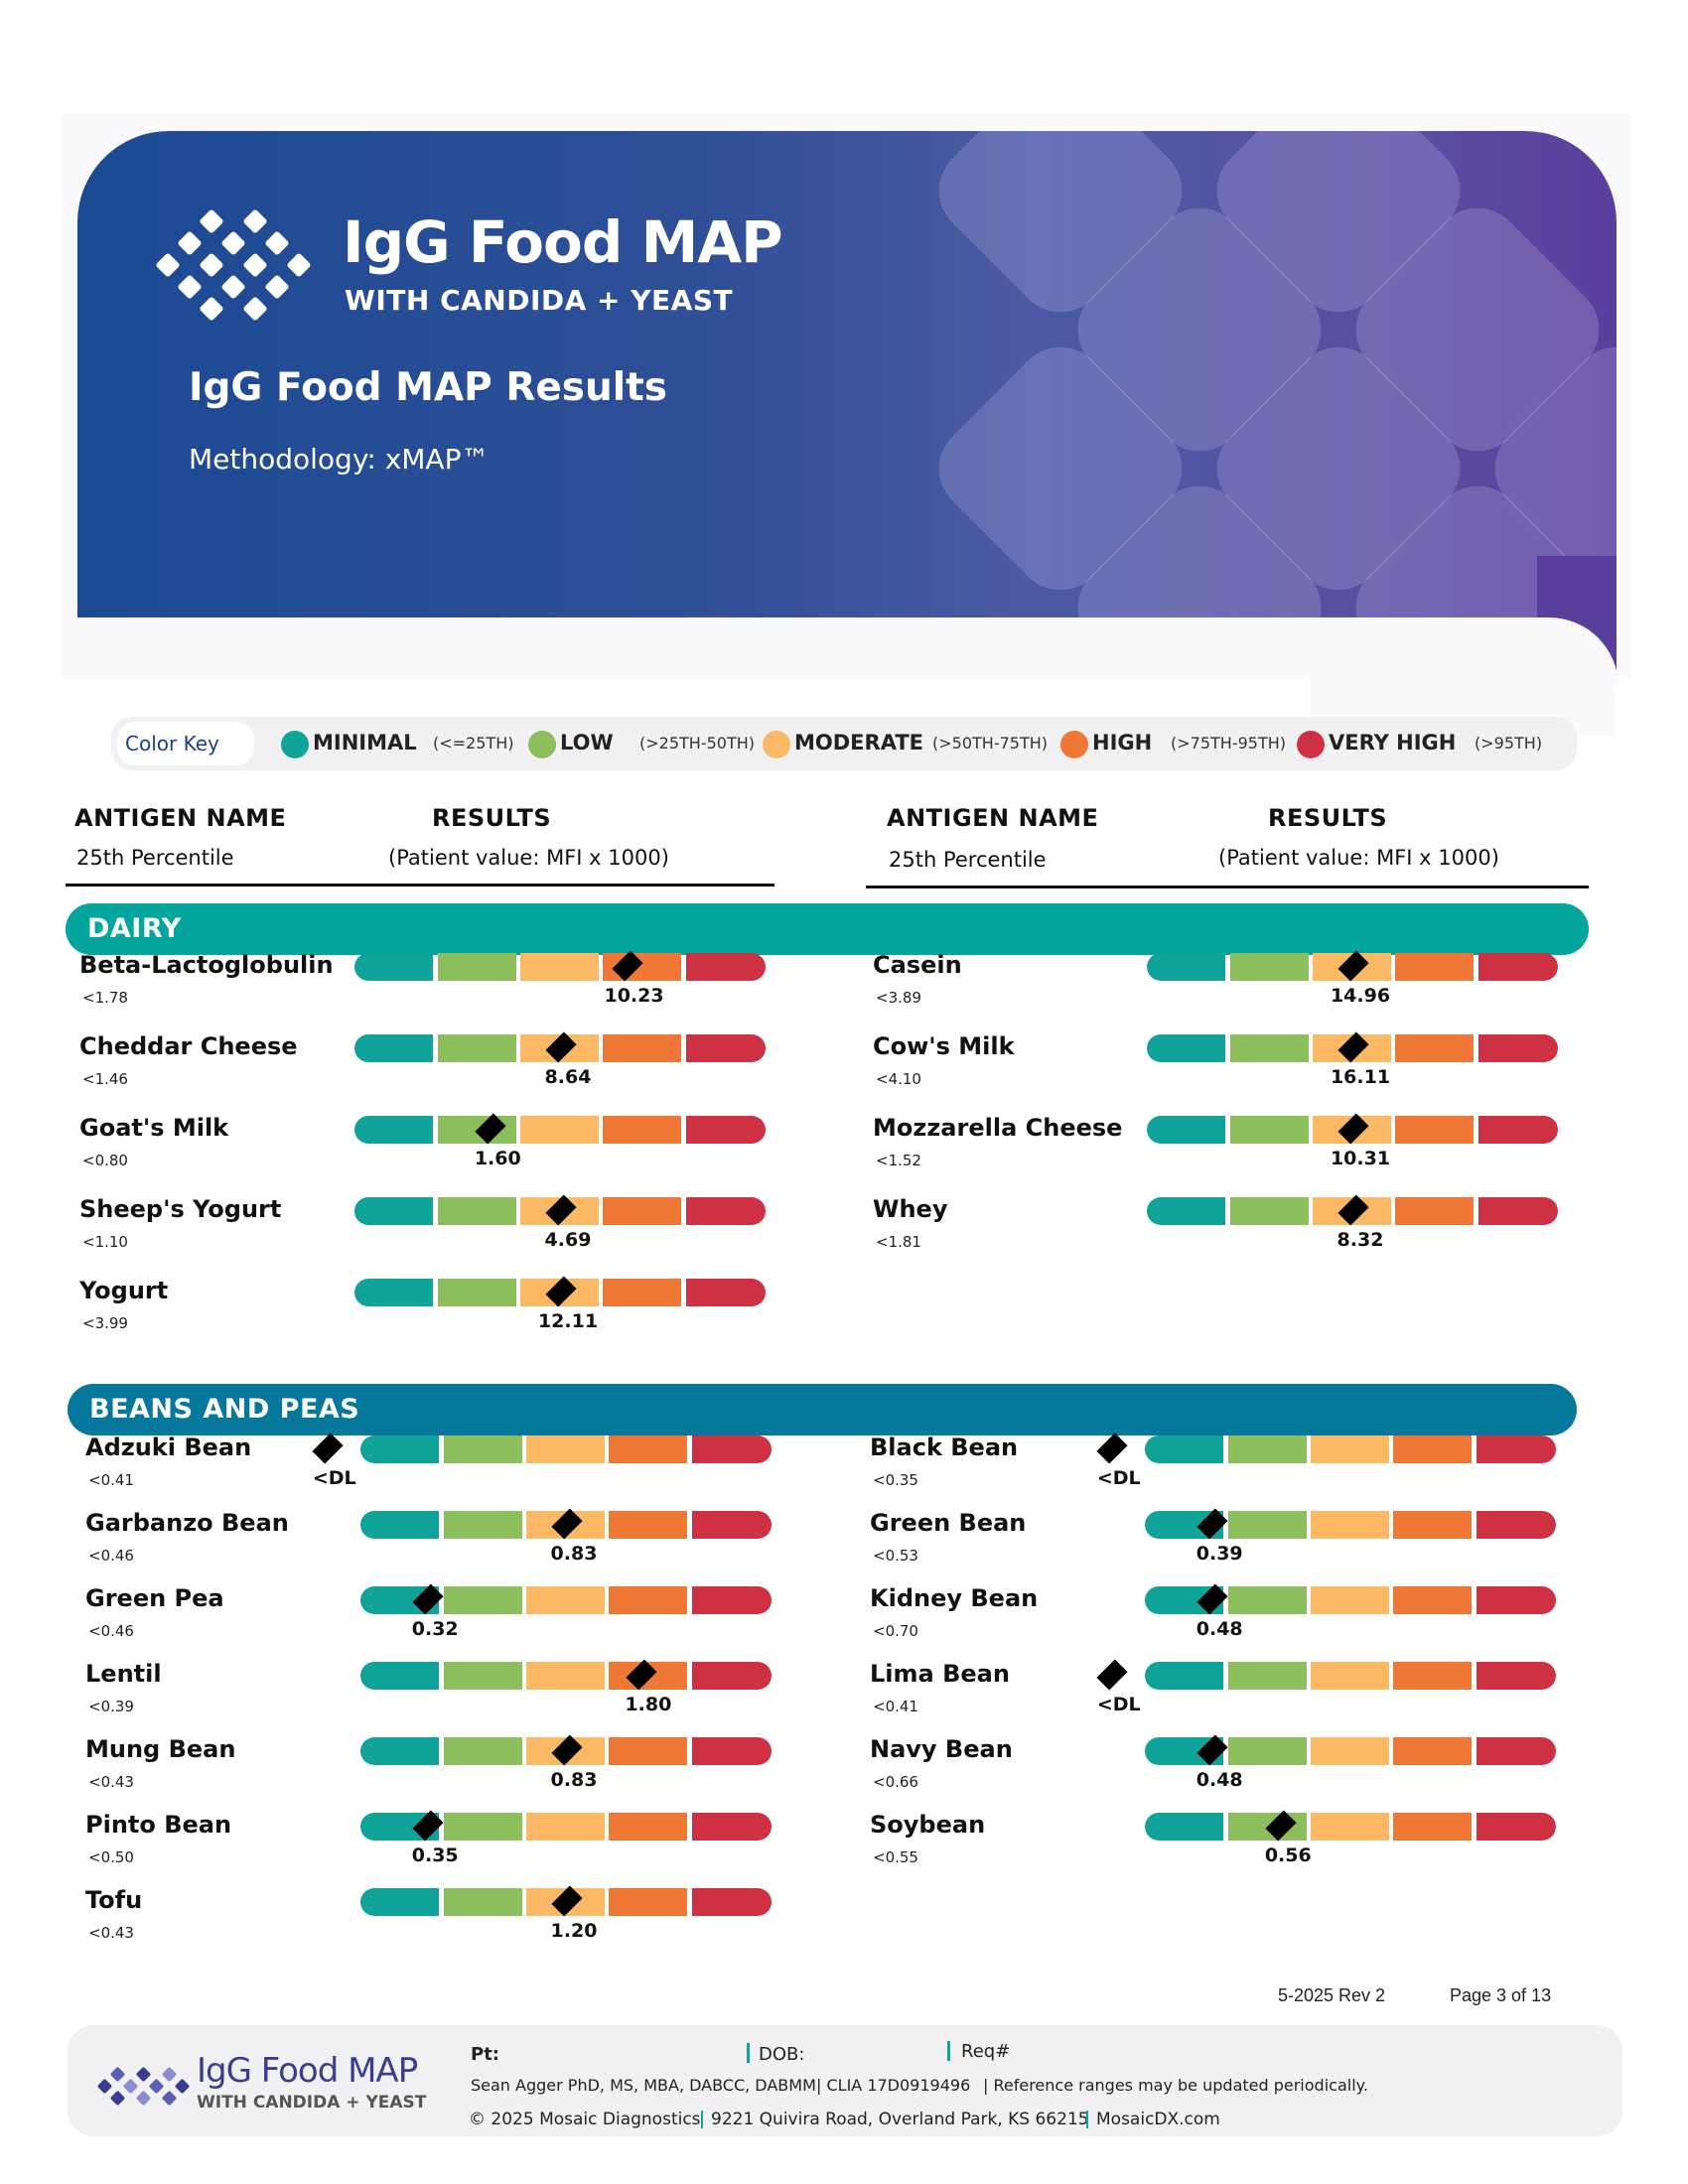  What do you see at coordinates (1228, 743) in the screenshot?
I see `key-range-high: (>75TH-95TH)` at bounding box center [1228, 743].